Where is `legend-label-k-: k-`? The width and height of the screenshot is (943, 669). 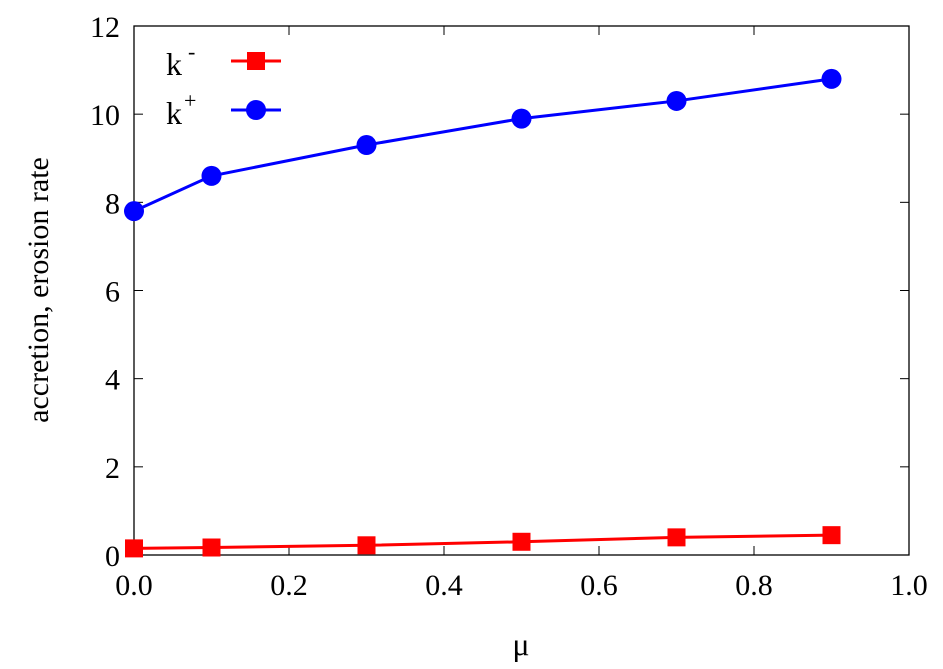 legend-label-k-: k- is located at coordinates (180, 60).